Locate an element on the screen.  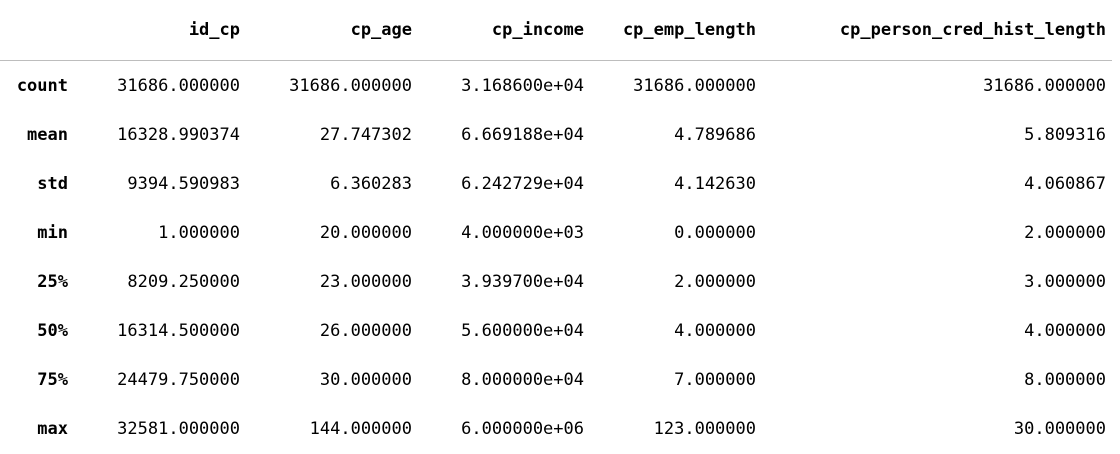
column-header-cp-person-cred-hist-length: cp_person_cred_hist_length is located at coordinates (937, 30).